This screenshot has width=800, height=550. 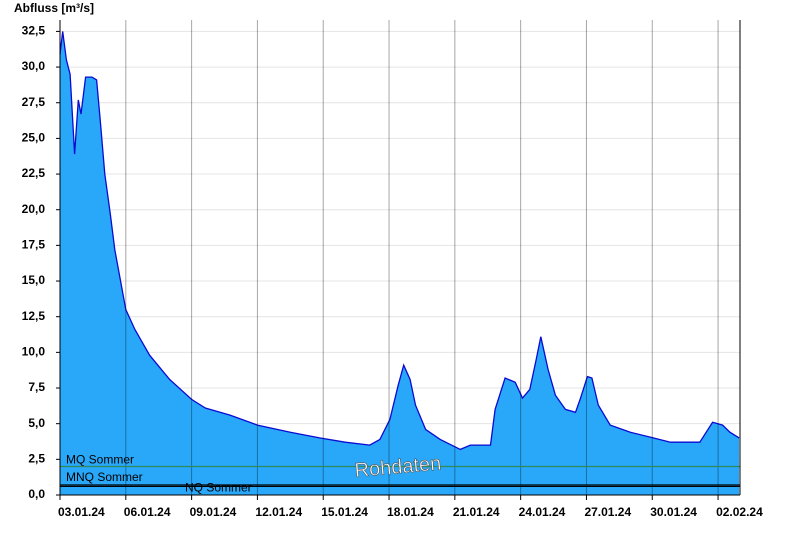 I want to click on y-tick-label: 15,0, so click(x=34, y=280).